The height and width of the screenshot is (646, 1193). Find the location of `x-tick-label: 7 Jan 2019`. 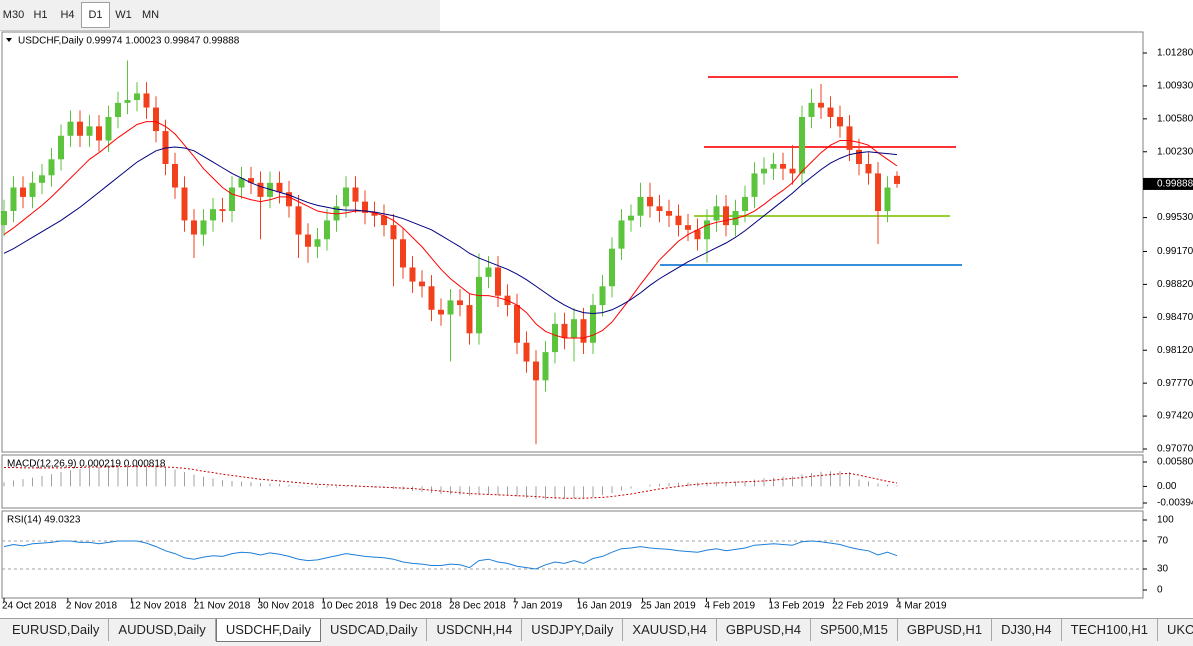

x-tick-label: 7 Jan 2019 is located at coordinates (538, 606).